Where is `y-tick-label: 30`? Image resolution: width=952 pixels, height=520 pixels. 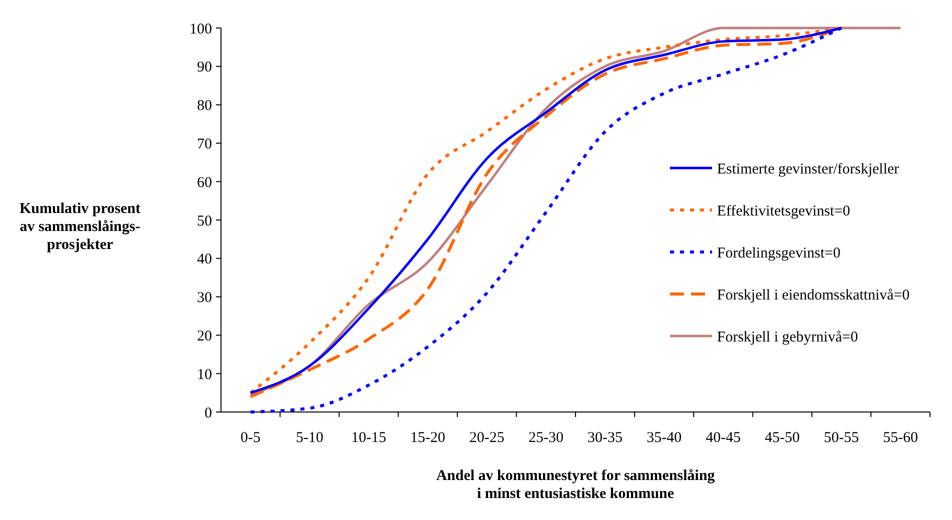
y-tick-label: 30 is located at coordinates (204, 298).